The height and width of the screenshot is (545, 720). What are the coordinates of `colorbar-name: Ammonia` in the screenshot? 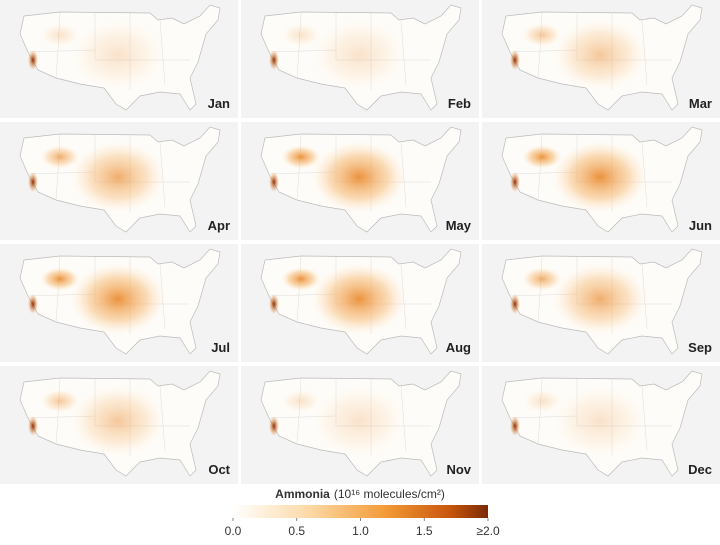 It's located at (302, 494).